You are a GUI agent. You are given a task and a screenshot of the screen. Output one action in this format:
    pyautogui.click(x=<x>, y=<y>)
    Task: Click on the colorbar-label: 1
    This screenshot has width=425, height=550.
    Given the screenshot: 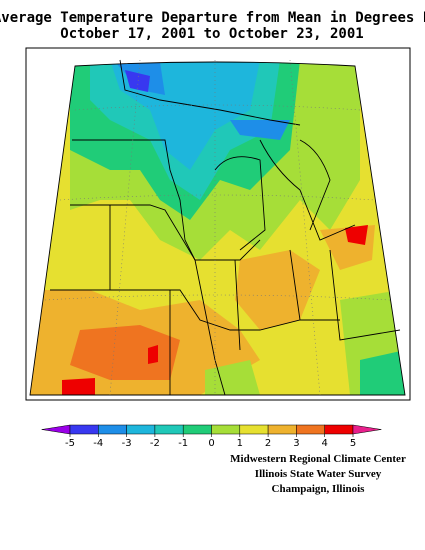 What is the action you would take?
    pyautogui.click(x=240, y=443)
    